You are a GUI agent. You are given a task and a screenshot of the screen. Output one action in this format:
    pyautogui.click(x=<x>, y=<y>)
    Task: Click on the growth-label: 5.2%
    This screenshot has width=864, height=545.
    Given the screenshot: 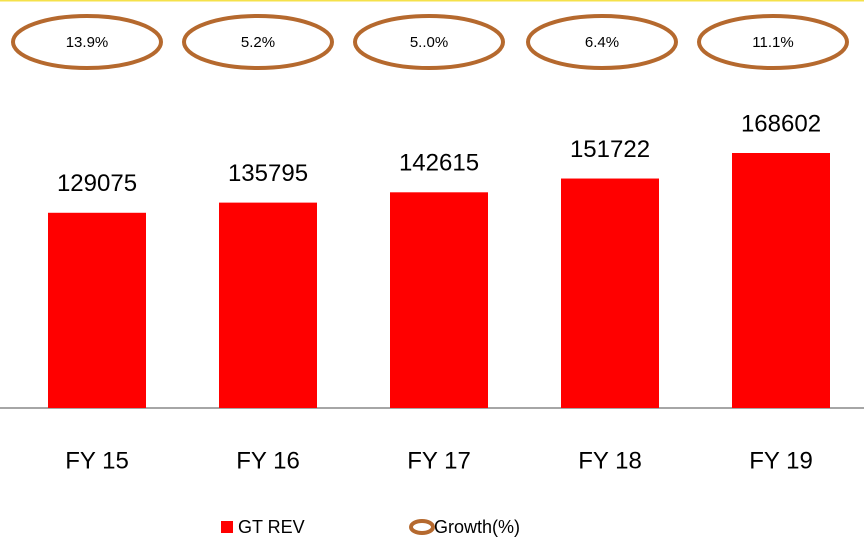 What is the action you would take?
    pyautogui.click(x=258, y=42)
    